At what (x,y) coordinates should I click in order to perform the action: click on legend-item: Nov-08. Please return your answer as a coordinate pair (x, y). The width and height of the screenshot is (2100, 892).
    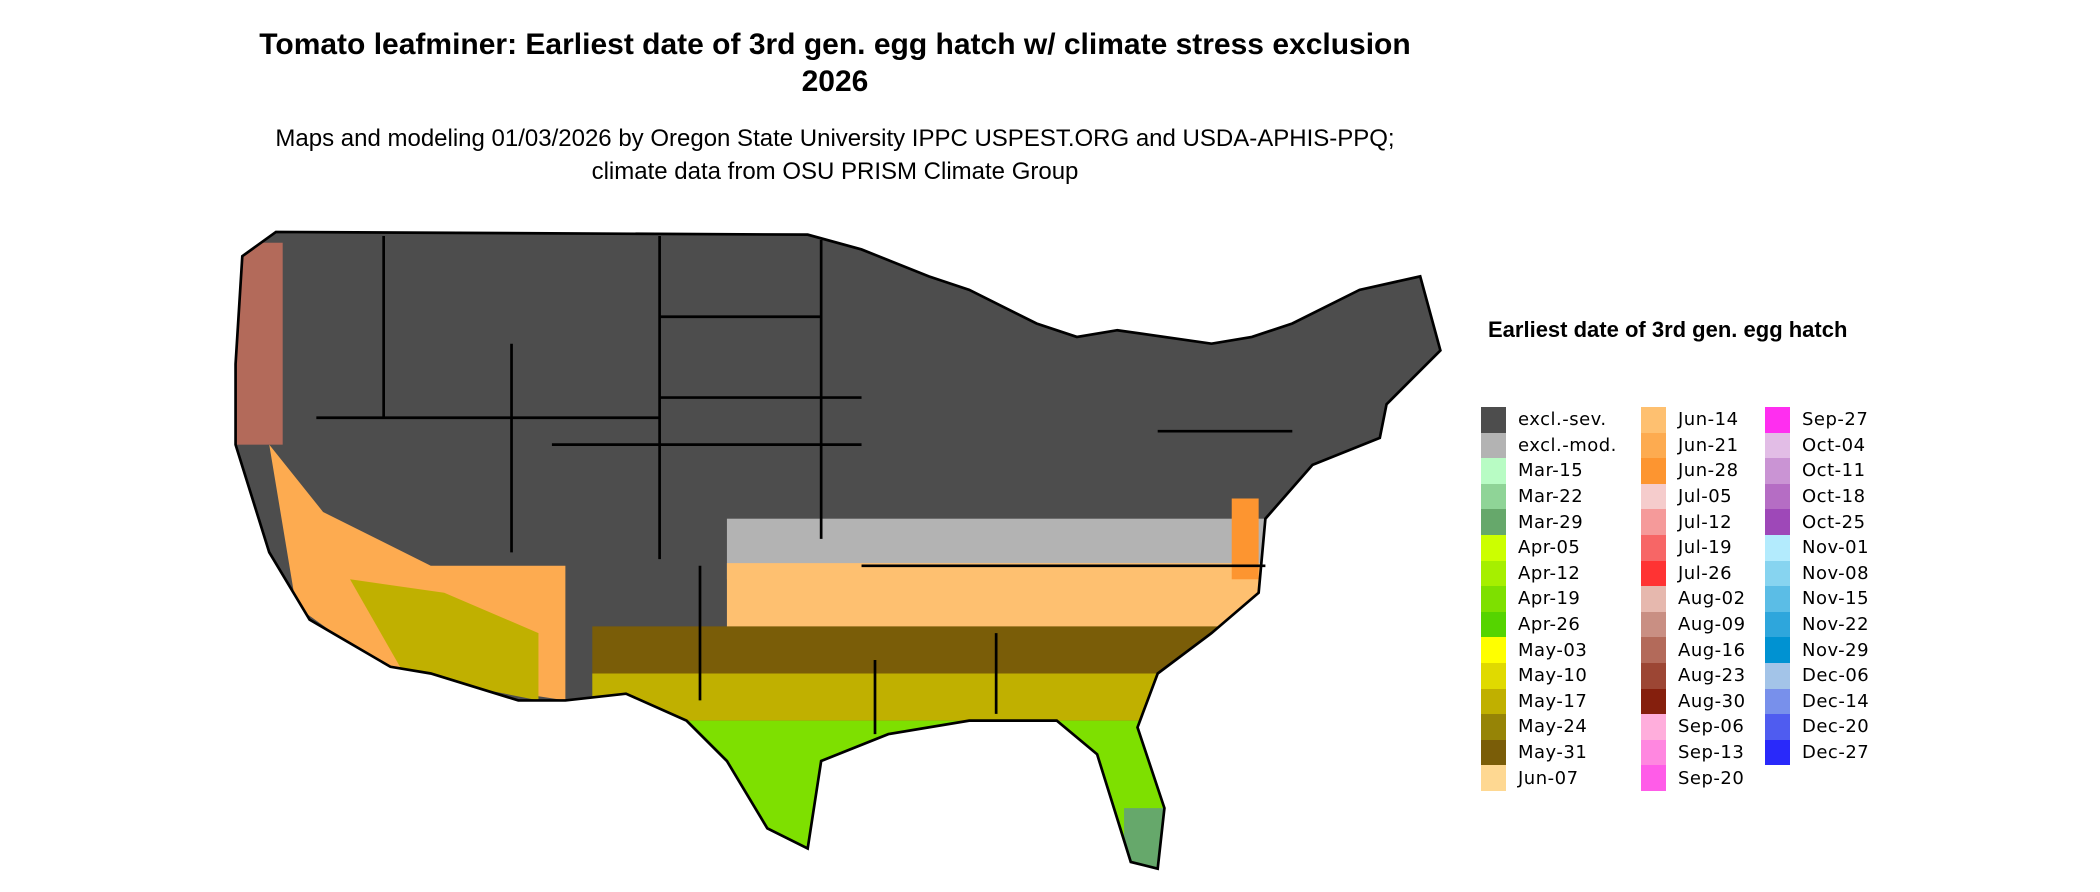
    Looking at the image, I should click on (1817, 573).